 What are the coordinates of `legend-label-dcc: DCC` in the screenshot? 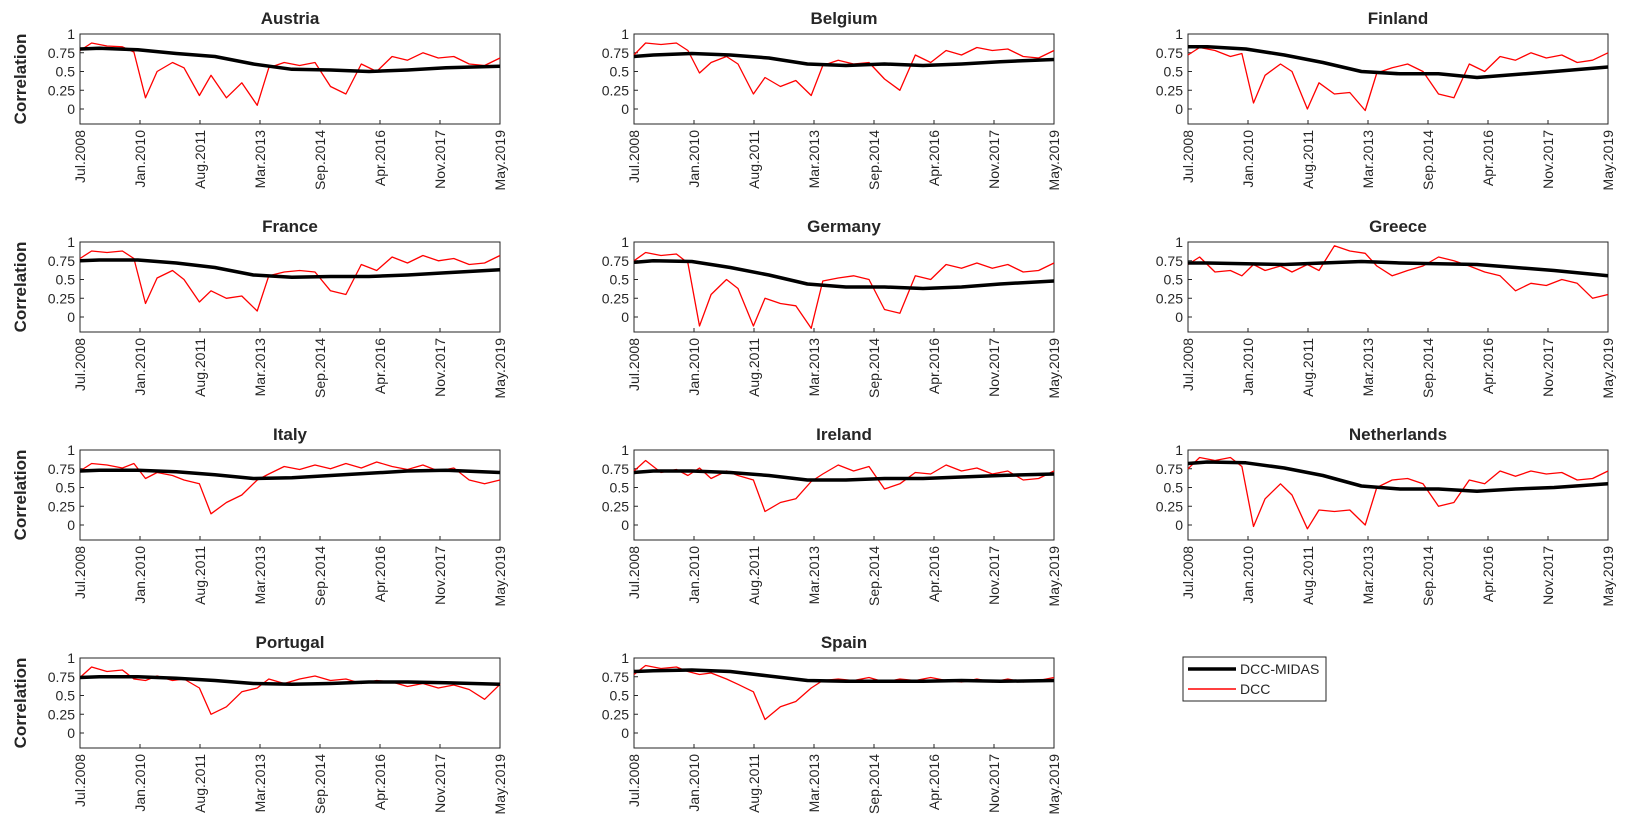 It's located at (1255, 689).